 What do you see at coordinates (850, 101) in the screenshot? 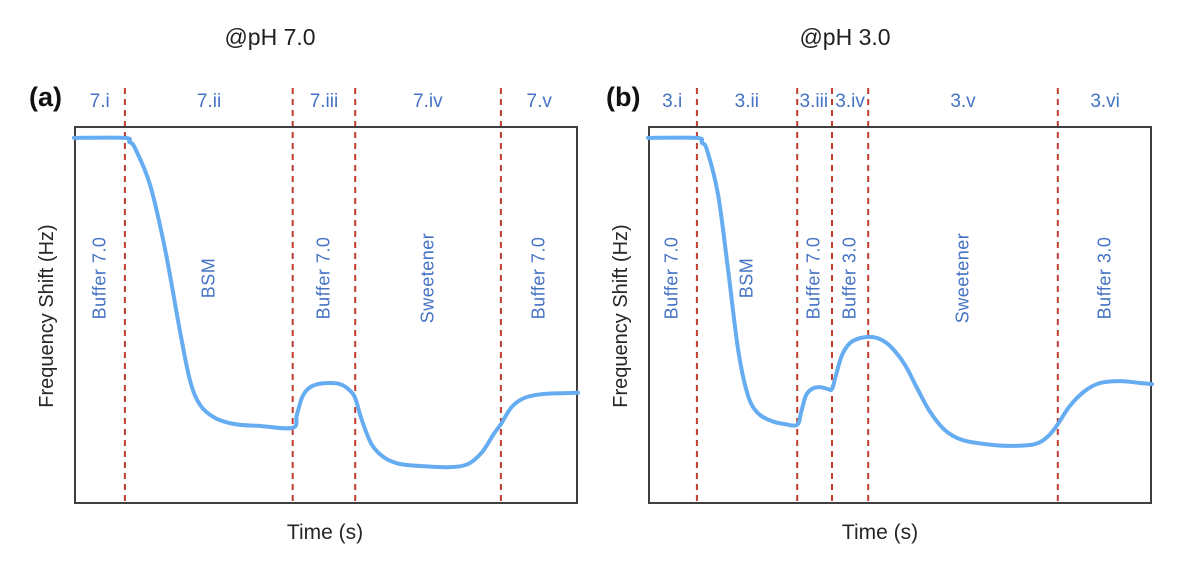
I see `phase-label-3.iv: 3.iv` at bounding box center [850, 101].